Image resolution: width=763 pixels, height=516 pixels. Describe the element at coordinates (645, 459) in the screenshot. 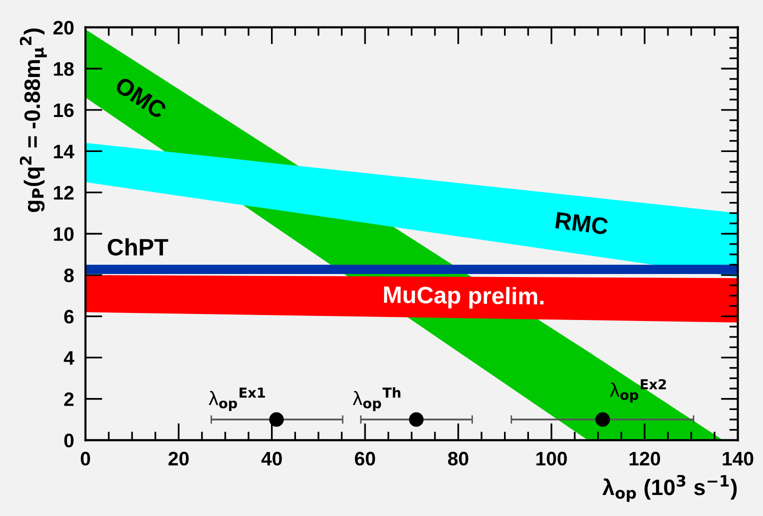

I see `x-tick-label: 120` at that location.